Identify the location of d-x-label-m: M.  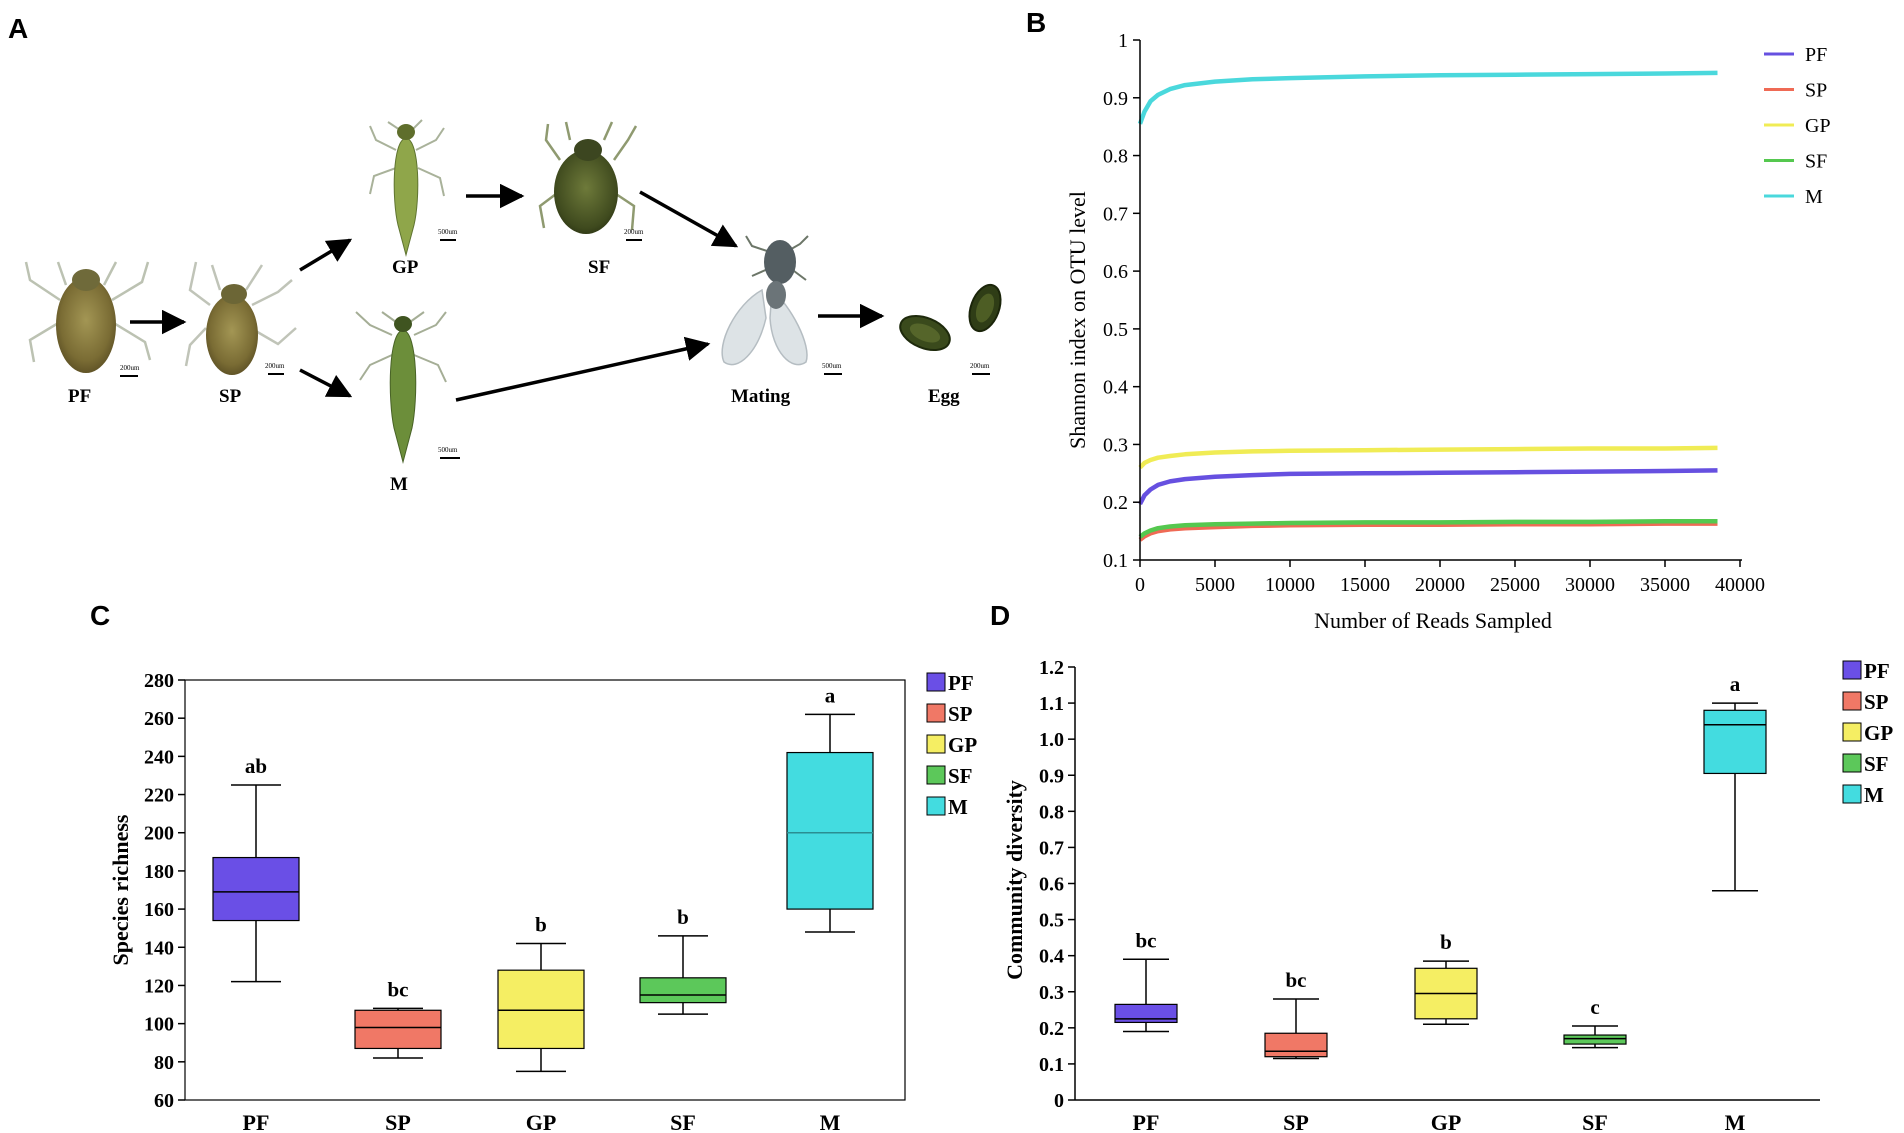
(1735, 1121).